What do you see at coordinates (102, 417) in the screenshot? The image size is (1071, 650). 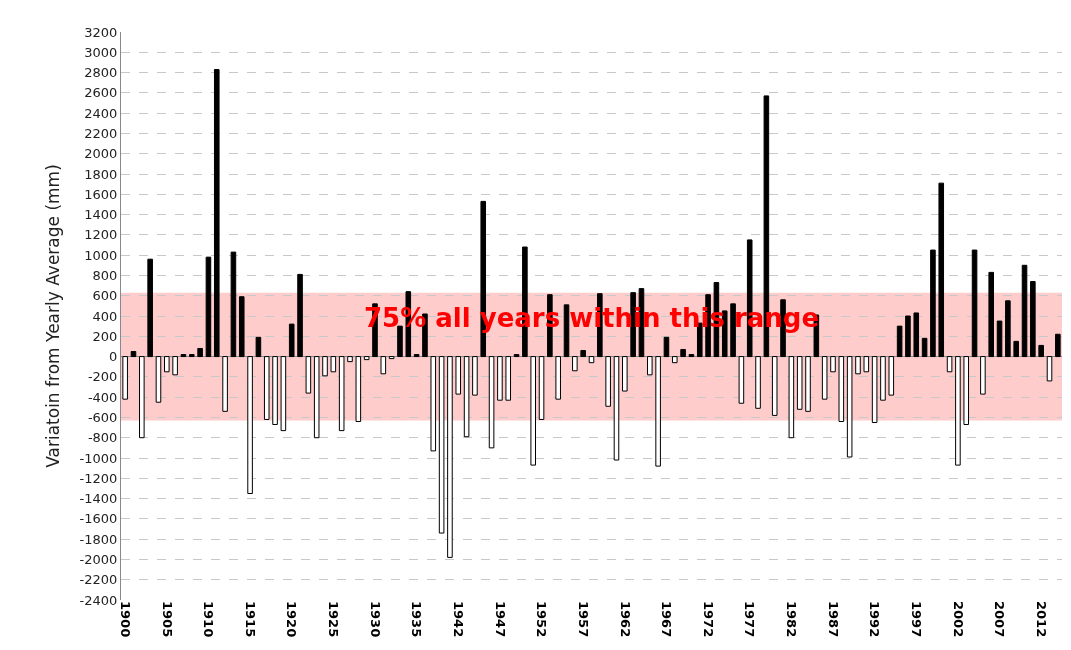 I see `y-tick-label: -600` at bounding box center [102, 417].